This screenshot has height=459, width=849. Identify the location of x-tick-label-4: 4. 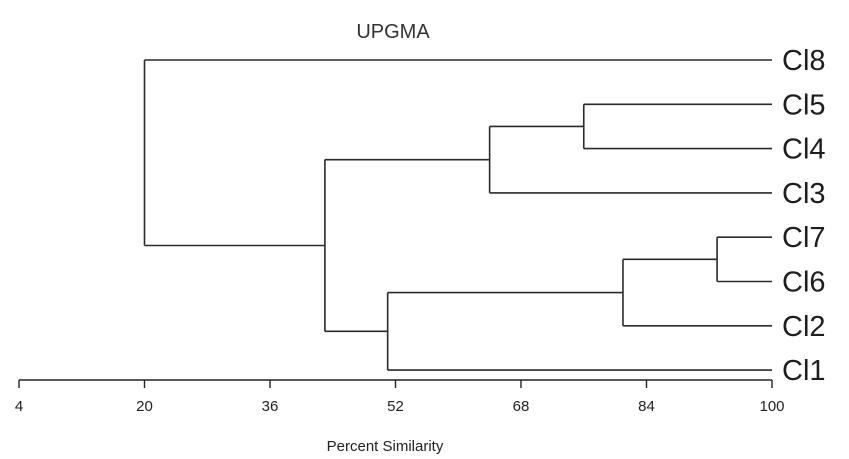
(19, 406).